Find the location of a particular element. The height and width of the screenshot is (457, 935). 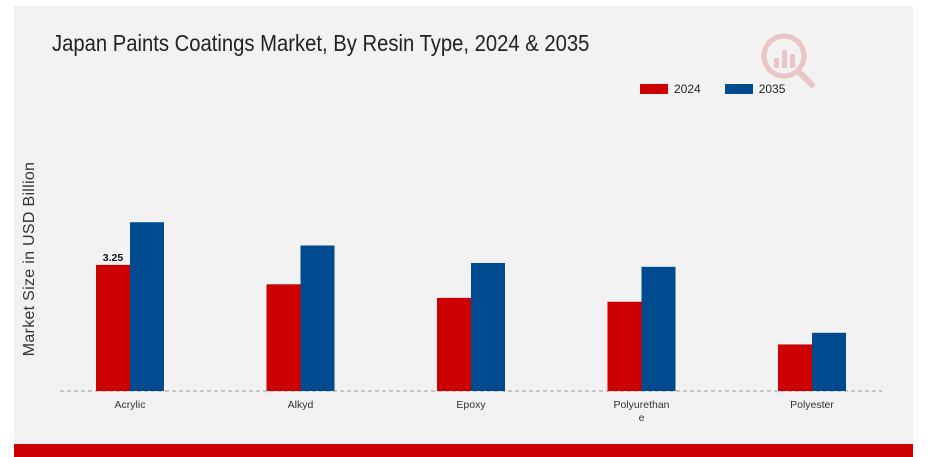

bar-2035-acrylic is located at coordinates (147, 306).